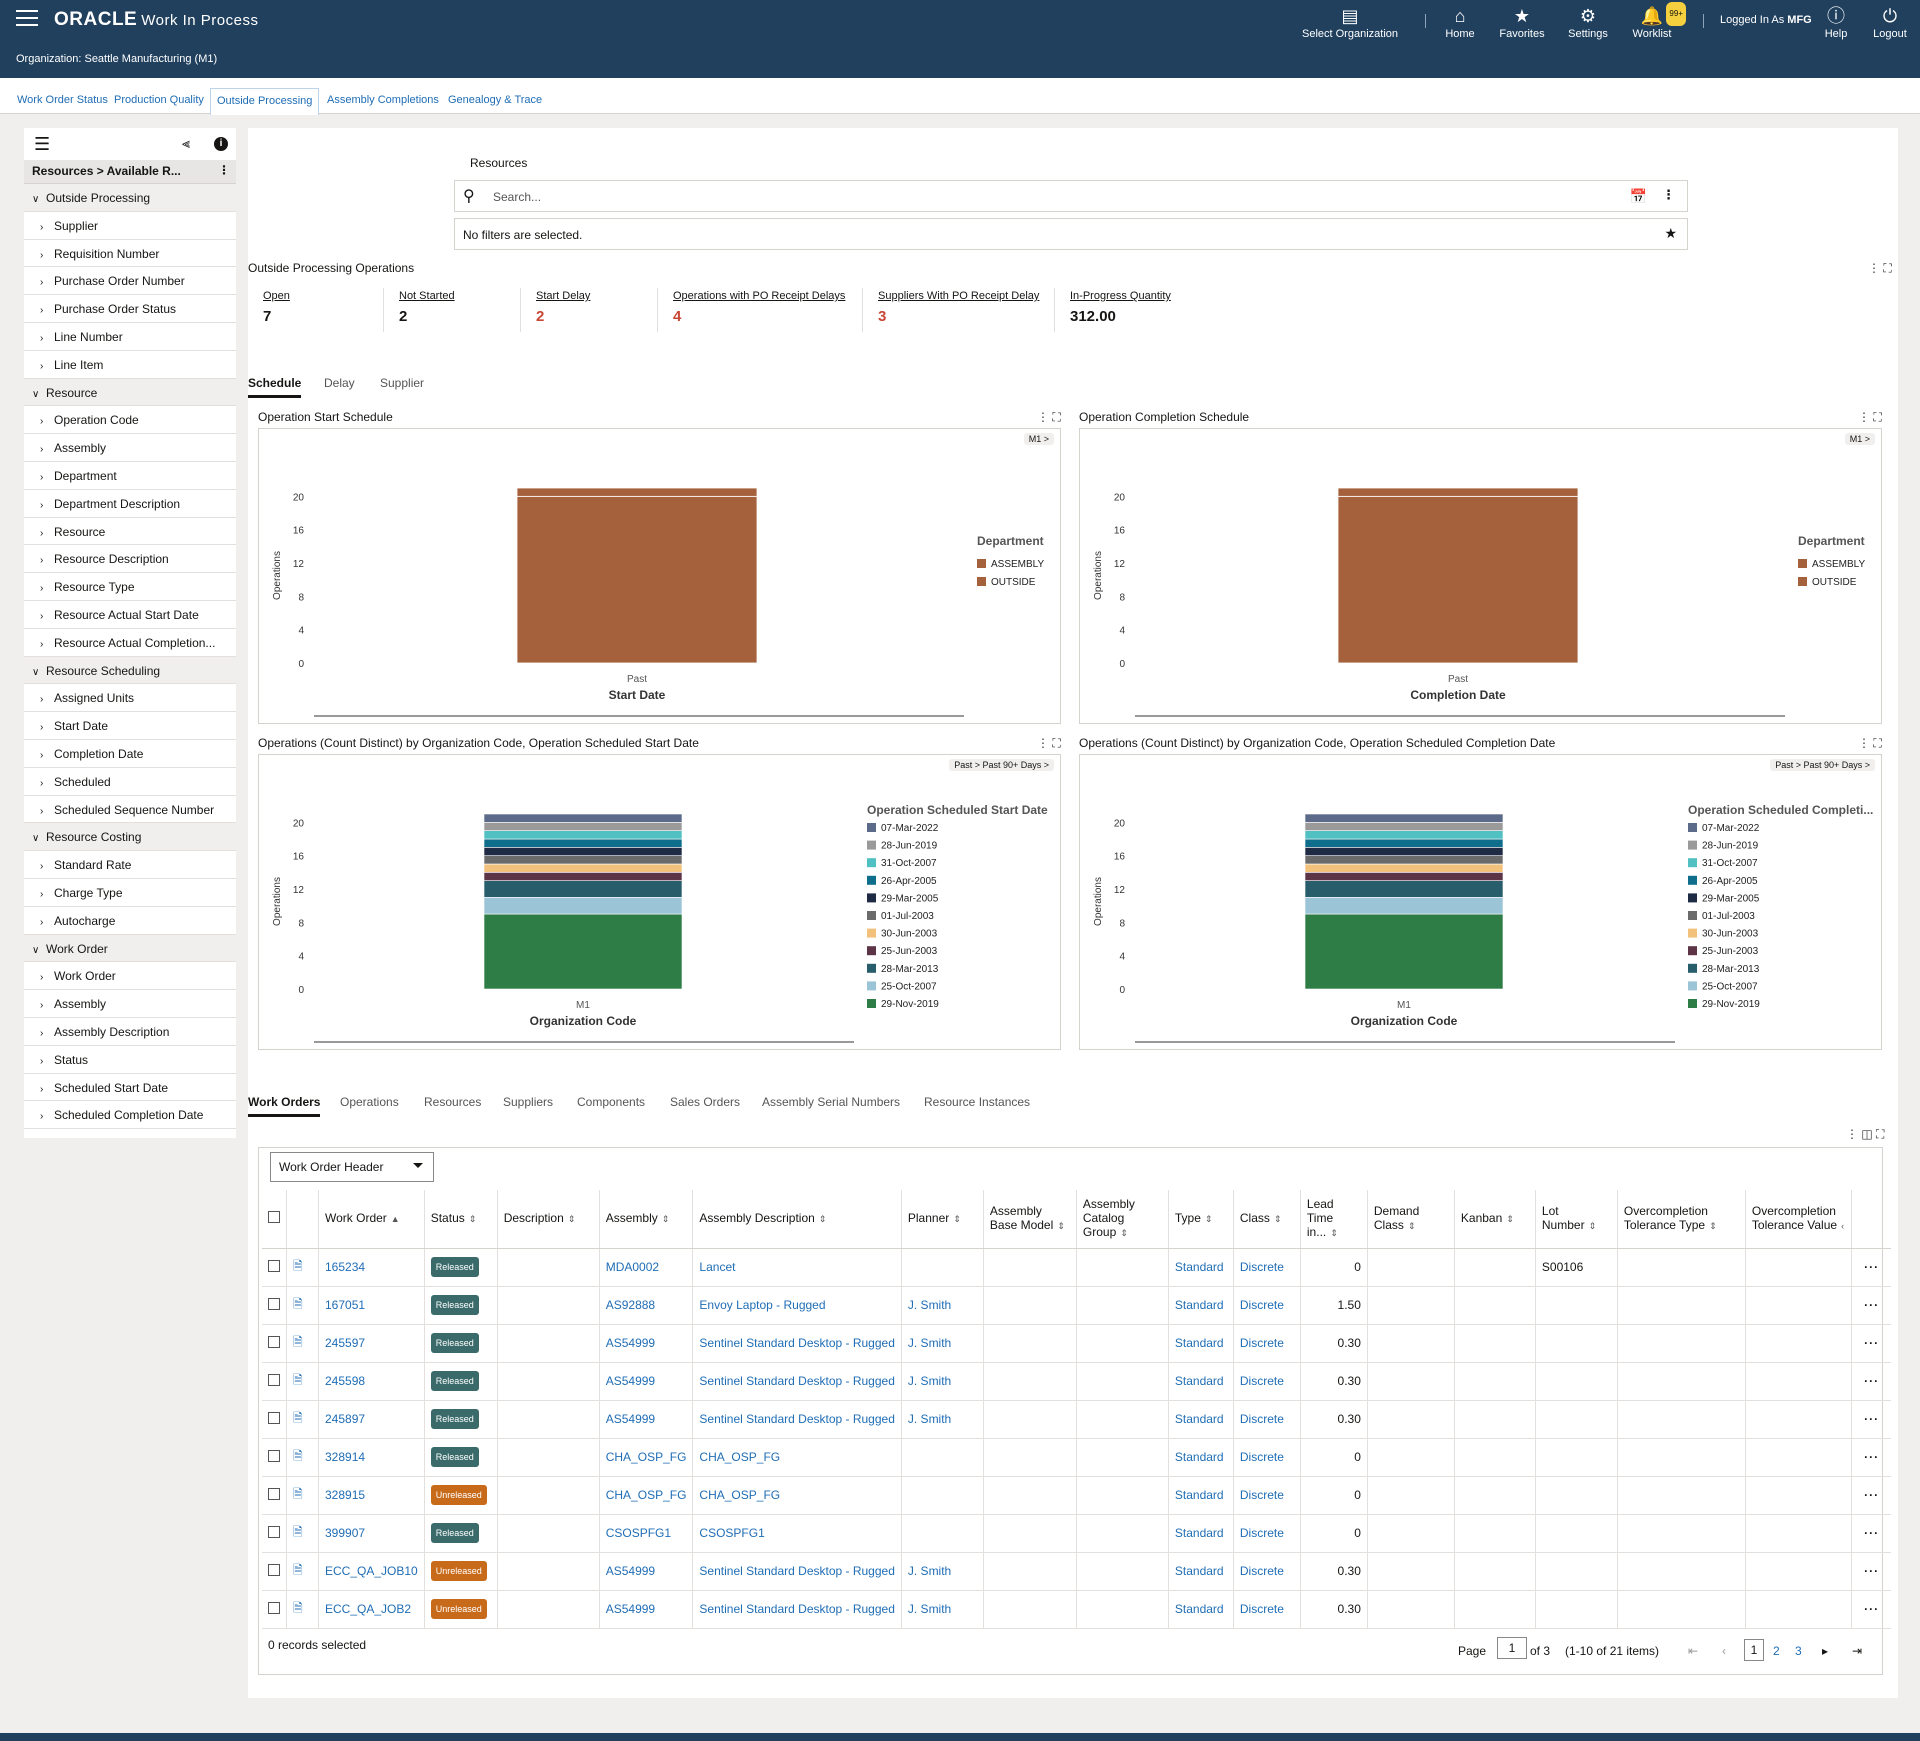 The width and height of the screenshot is (1920, 1741). I want to click on tab-outside-processing: Outside Processing, so click(265, 101).